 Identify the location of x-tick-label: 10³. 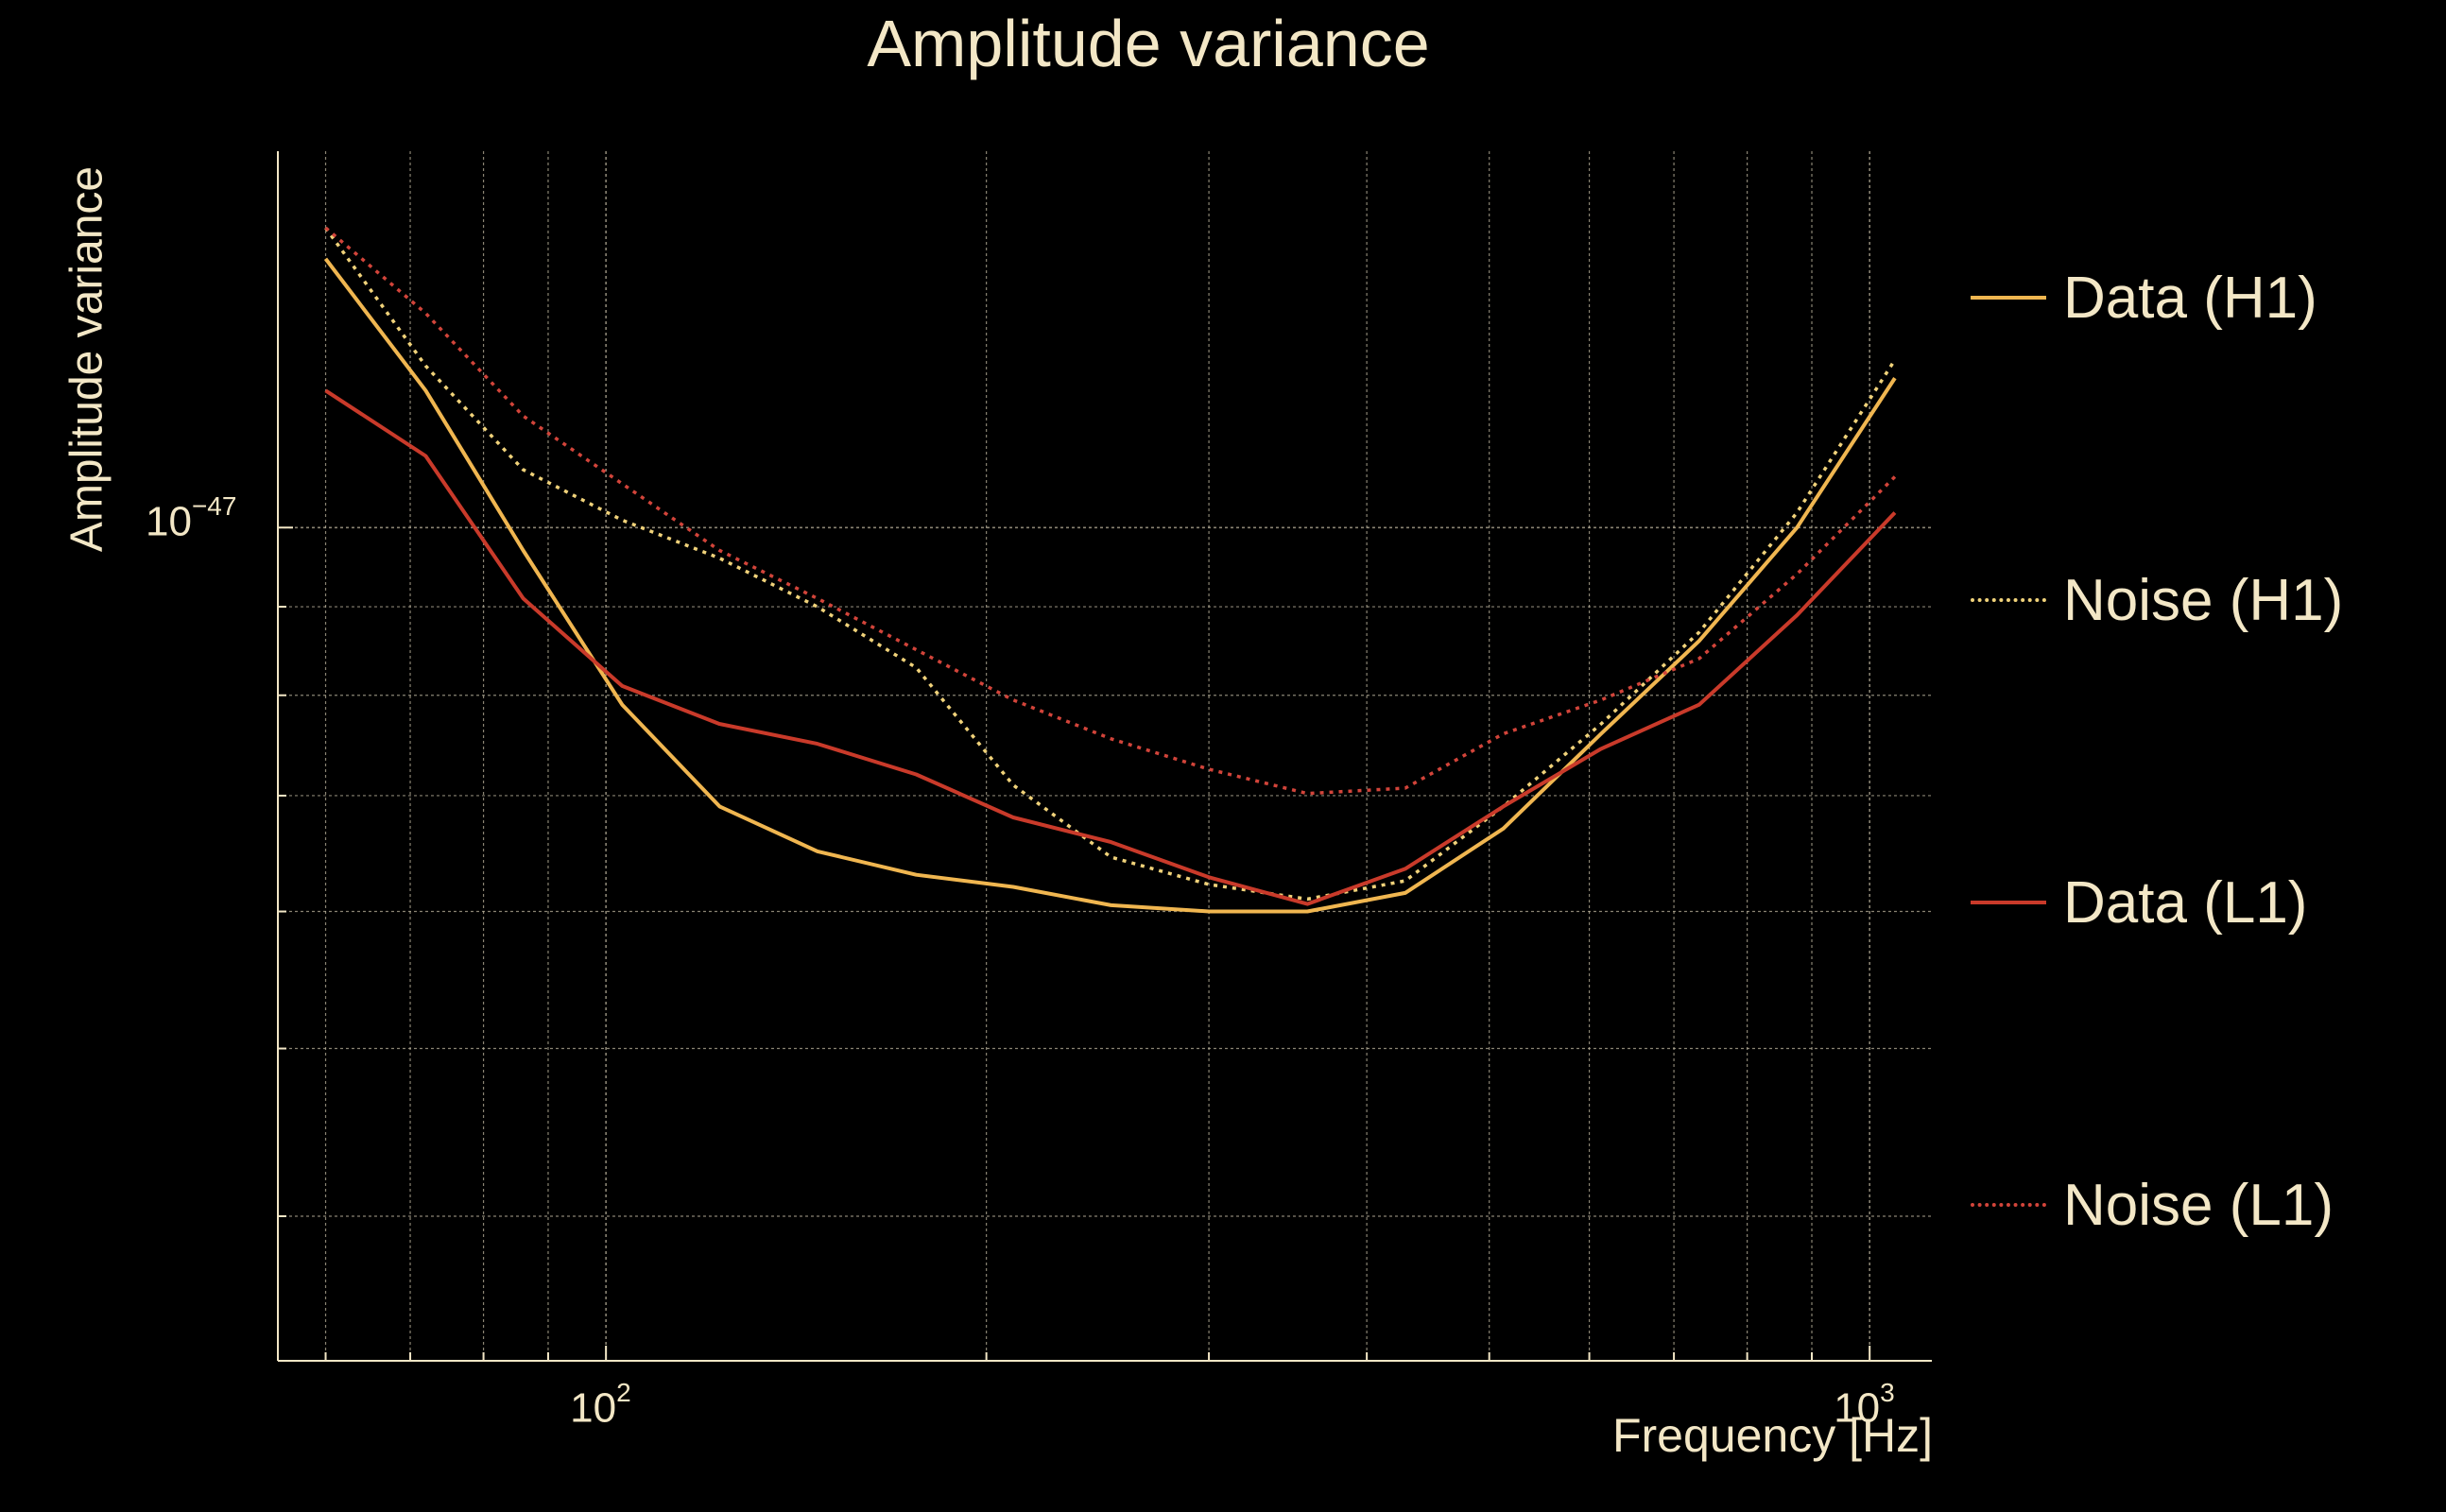
(1864, 1405).